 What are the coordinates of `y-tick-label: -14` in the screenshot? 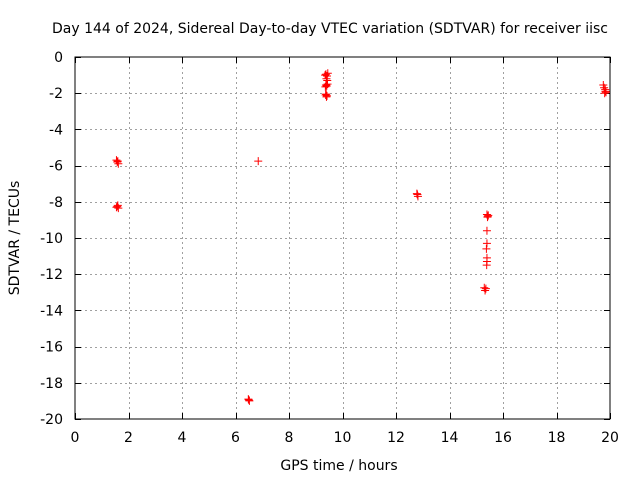 It's located at (51, 311).